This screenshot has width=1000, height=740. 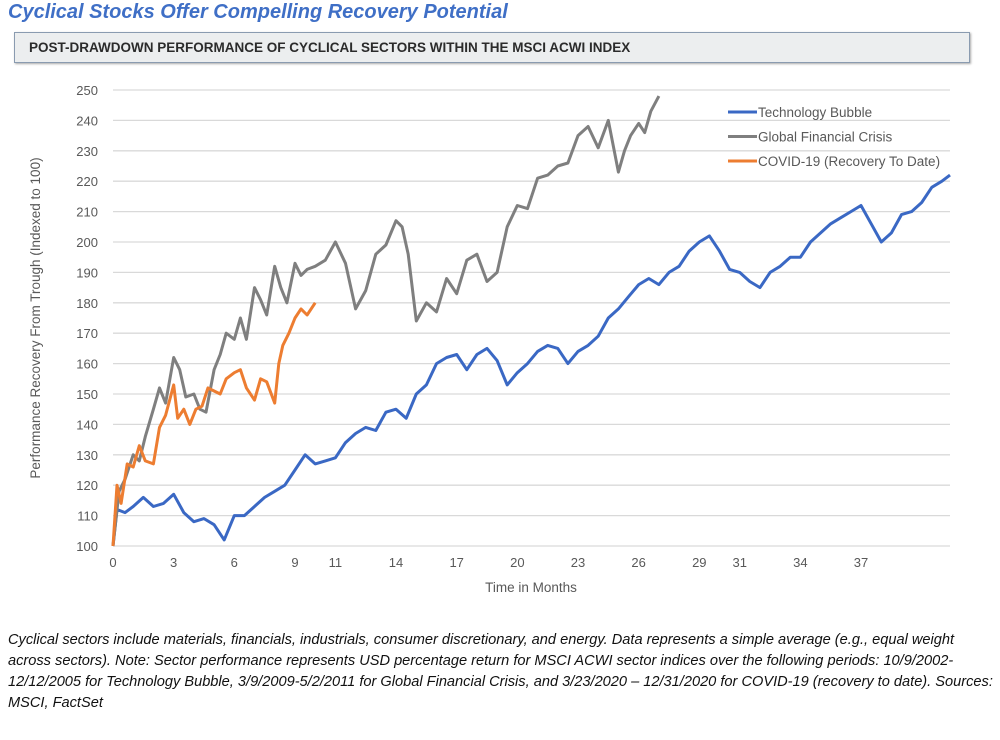 What do you see at coordinates (800, 562) in the screenshot?
I see `x-tick-label: 34` at bounding box center [800, 562].